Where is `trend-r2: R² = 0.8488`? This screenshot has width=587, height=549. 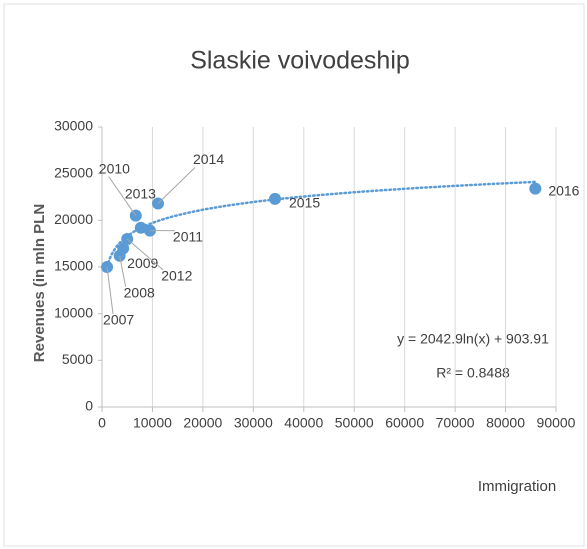 trend-r2: R² = 0.8488 is located at coordinates (473, 373).